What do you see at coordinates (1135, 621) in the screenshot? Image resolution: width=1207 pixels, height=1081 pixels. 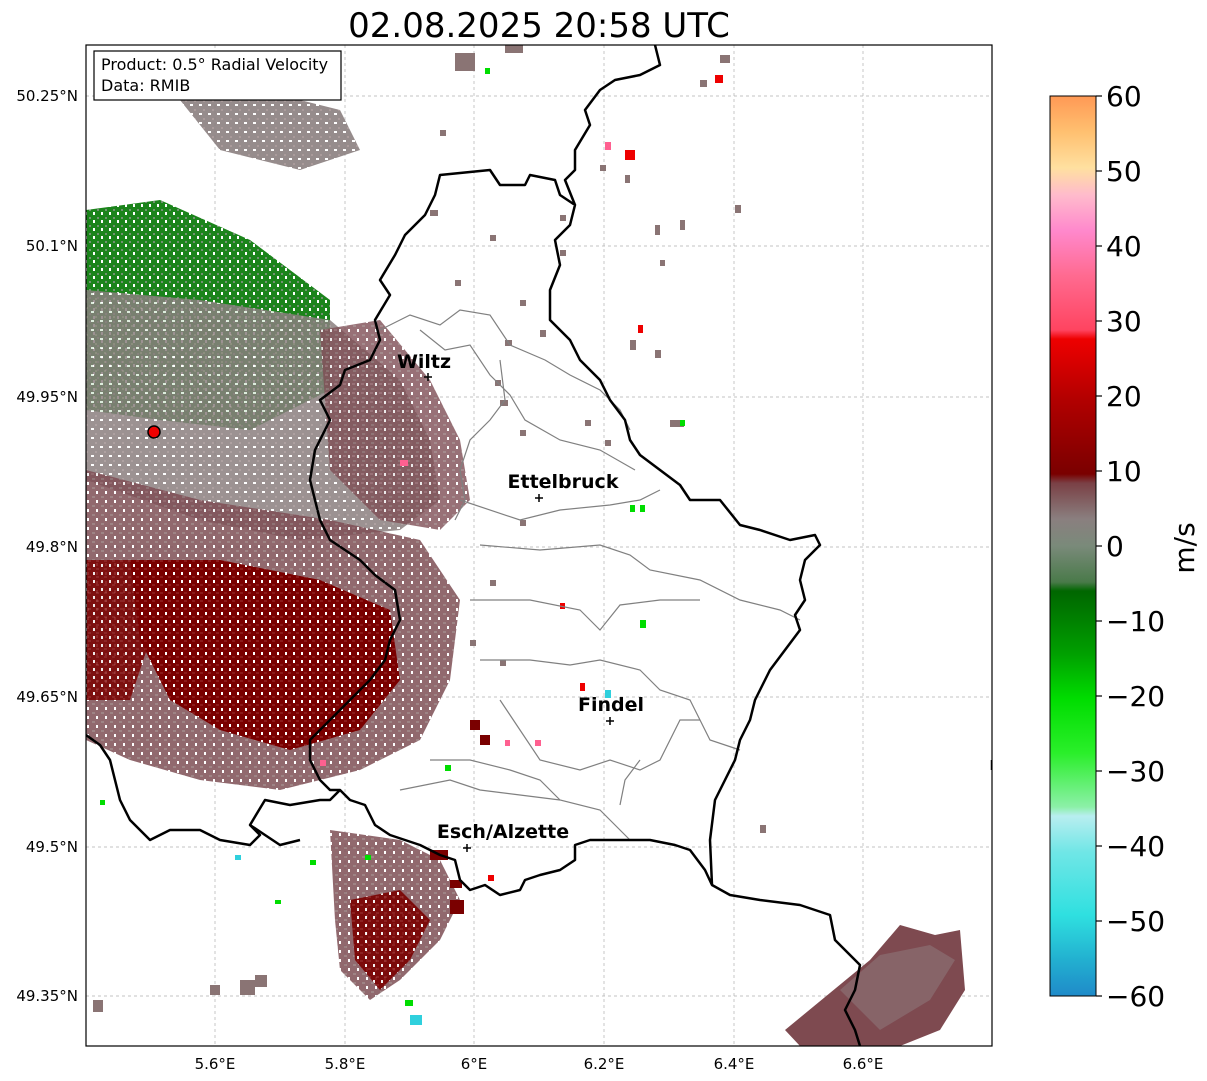 I see `colorbar-tick-label: −10` at bounding box center [1135, 621].